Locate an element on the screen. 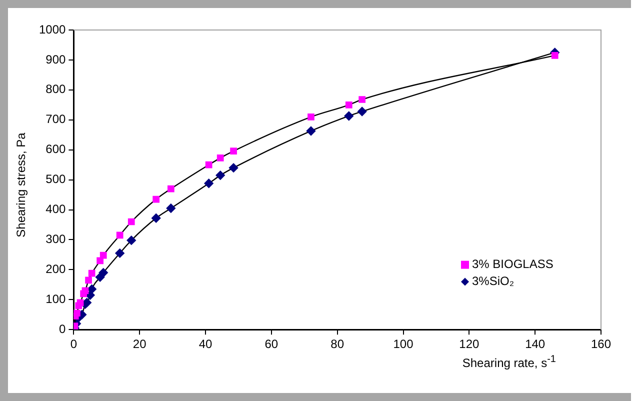  x-tick-label: 120 is located at coordinates (469, 344).